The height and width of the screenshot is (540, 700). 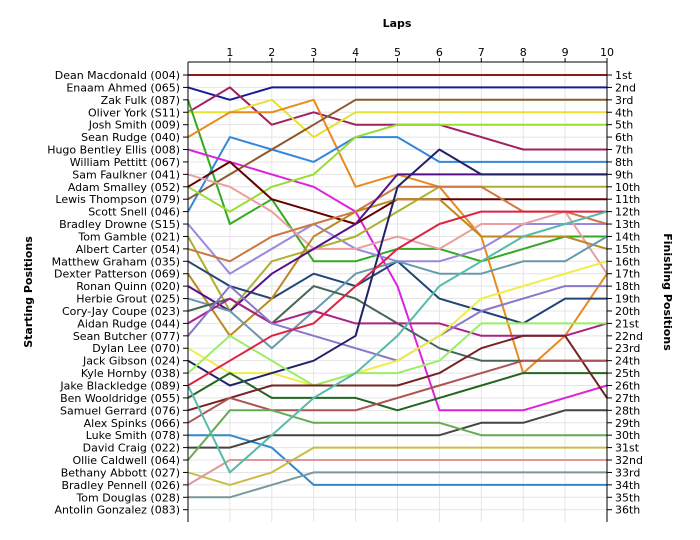 What do you see at coordinates (128, 236) in the screenshot?
I see `starting-position-label: Tom Gamble (021)` at bounding box center [128, 236].